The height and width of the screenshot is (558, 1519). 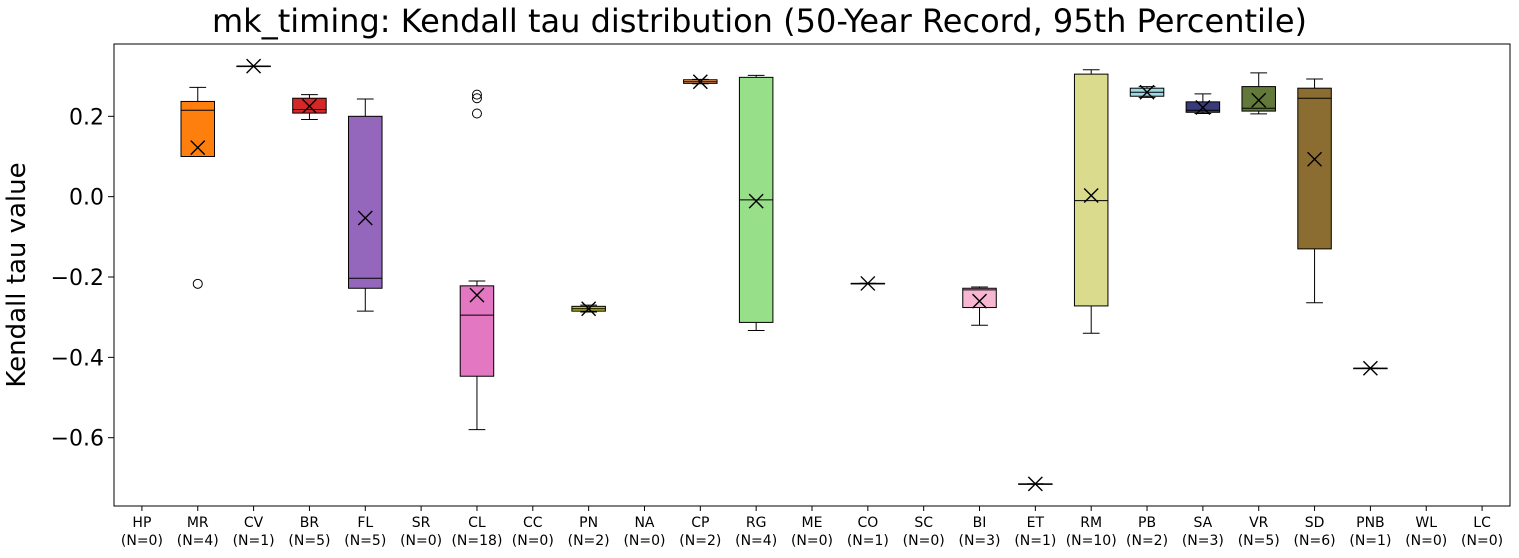 I want to click on mean-marker-cv, so click(x=254, y=66).